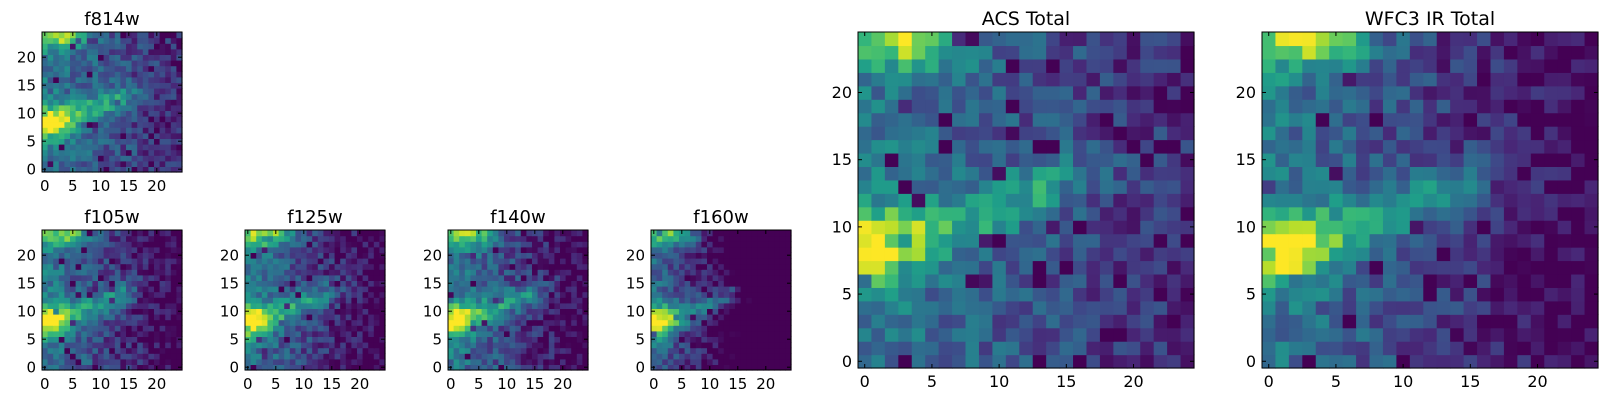  Describe the element at coordinates (1470, 381) in the screenshot. I see `x-tick-label: 15` at that location.